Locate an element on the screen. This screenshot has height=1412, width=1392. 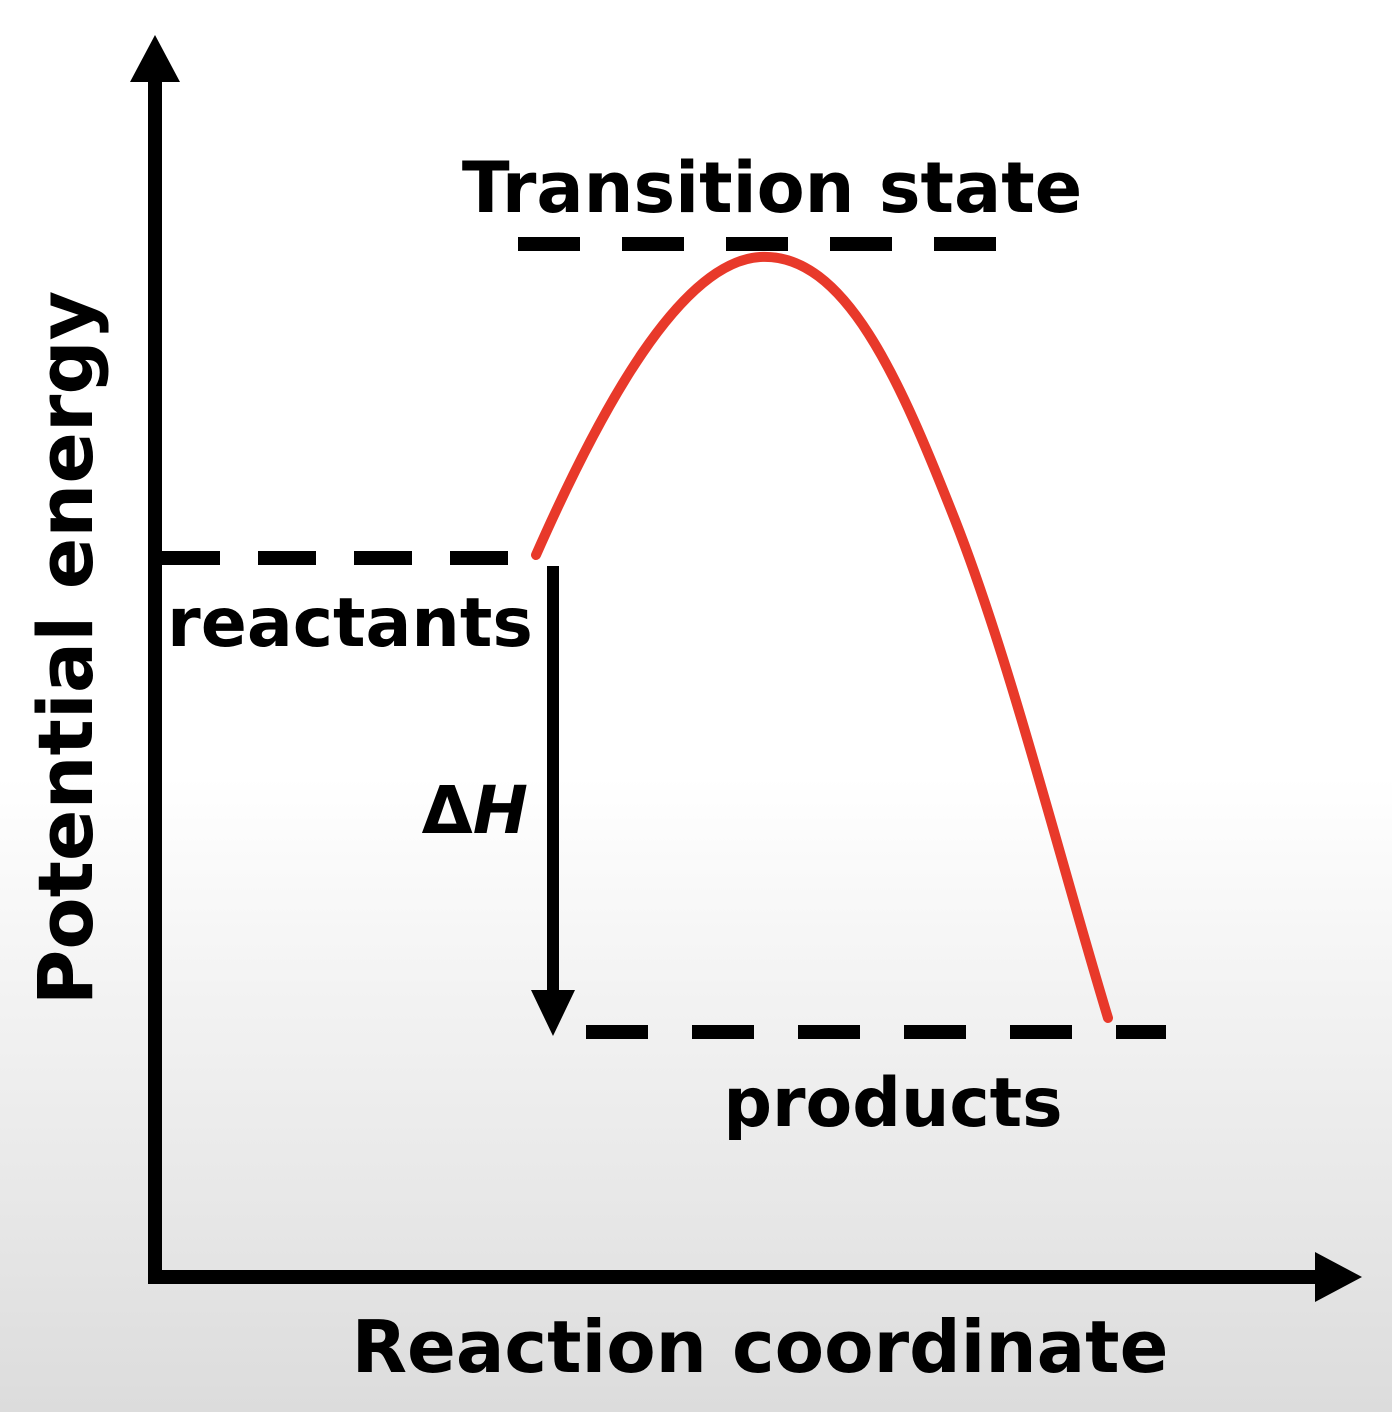
x-axis-arrowhead is located at coordinates (1338, 1277).